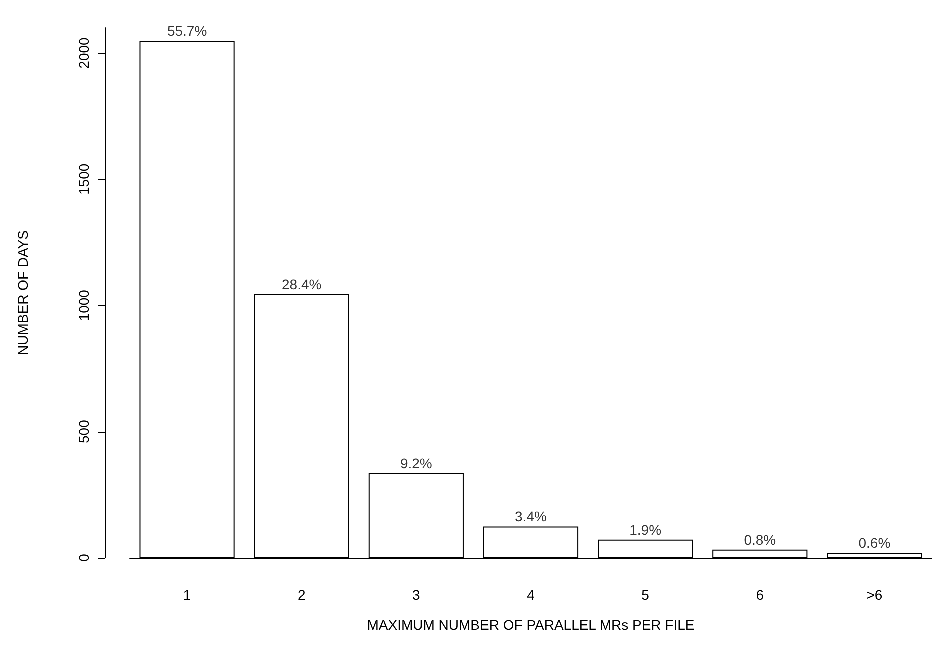 This screenshot has height=651, width=950. I want to click on y-tick-label: 500, so click(84, 432).